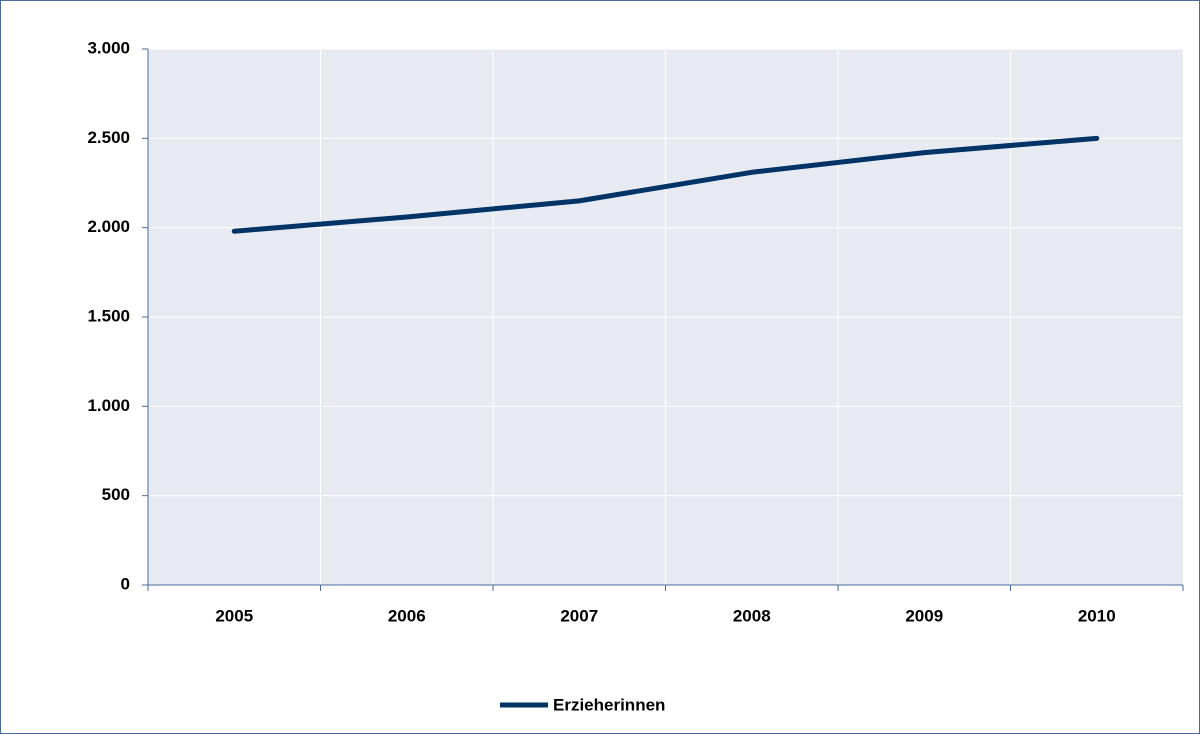 The image size is (1201, 735). I want to click on y-tick-label: 2.500, so click(108, 137).